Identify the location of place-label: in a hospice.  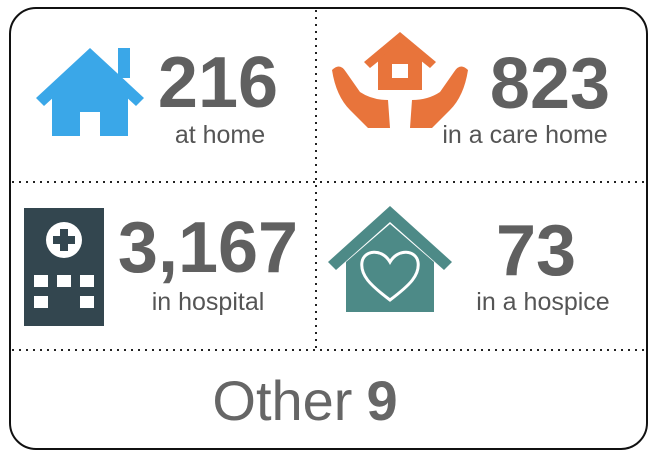
(542, 302).